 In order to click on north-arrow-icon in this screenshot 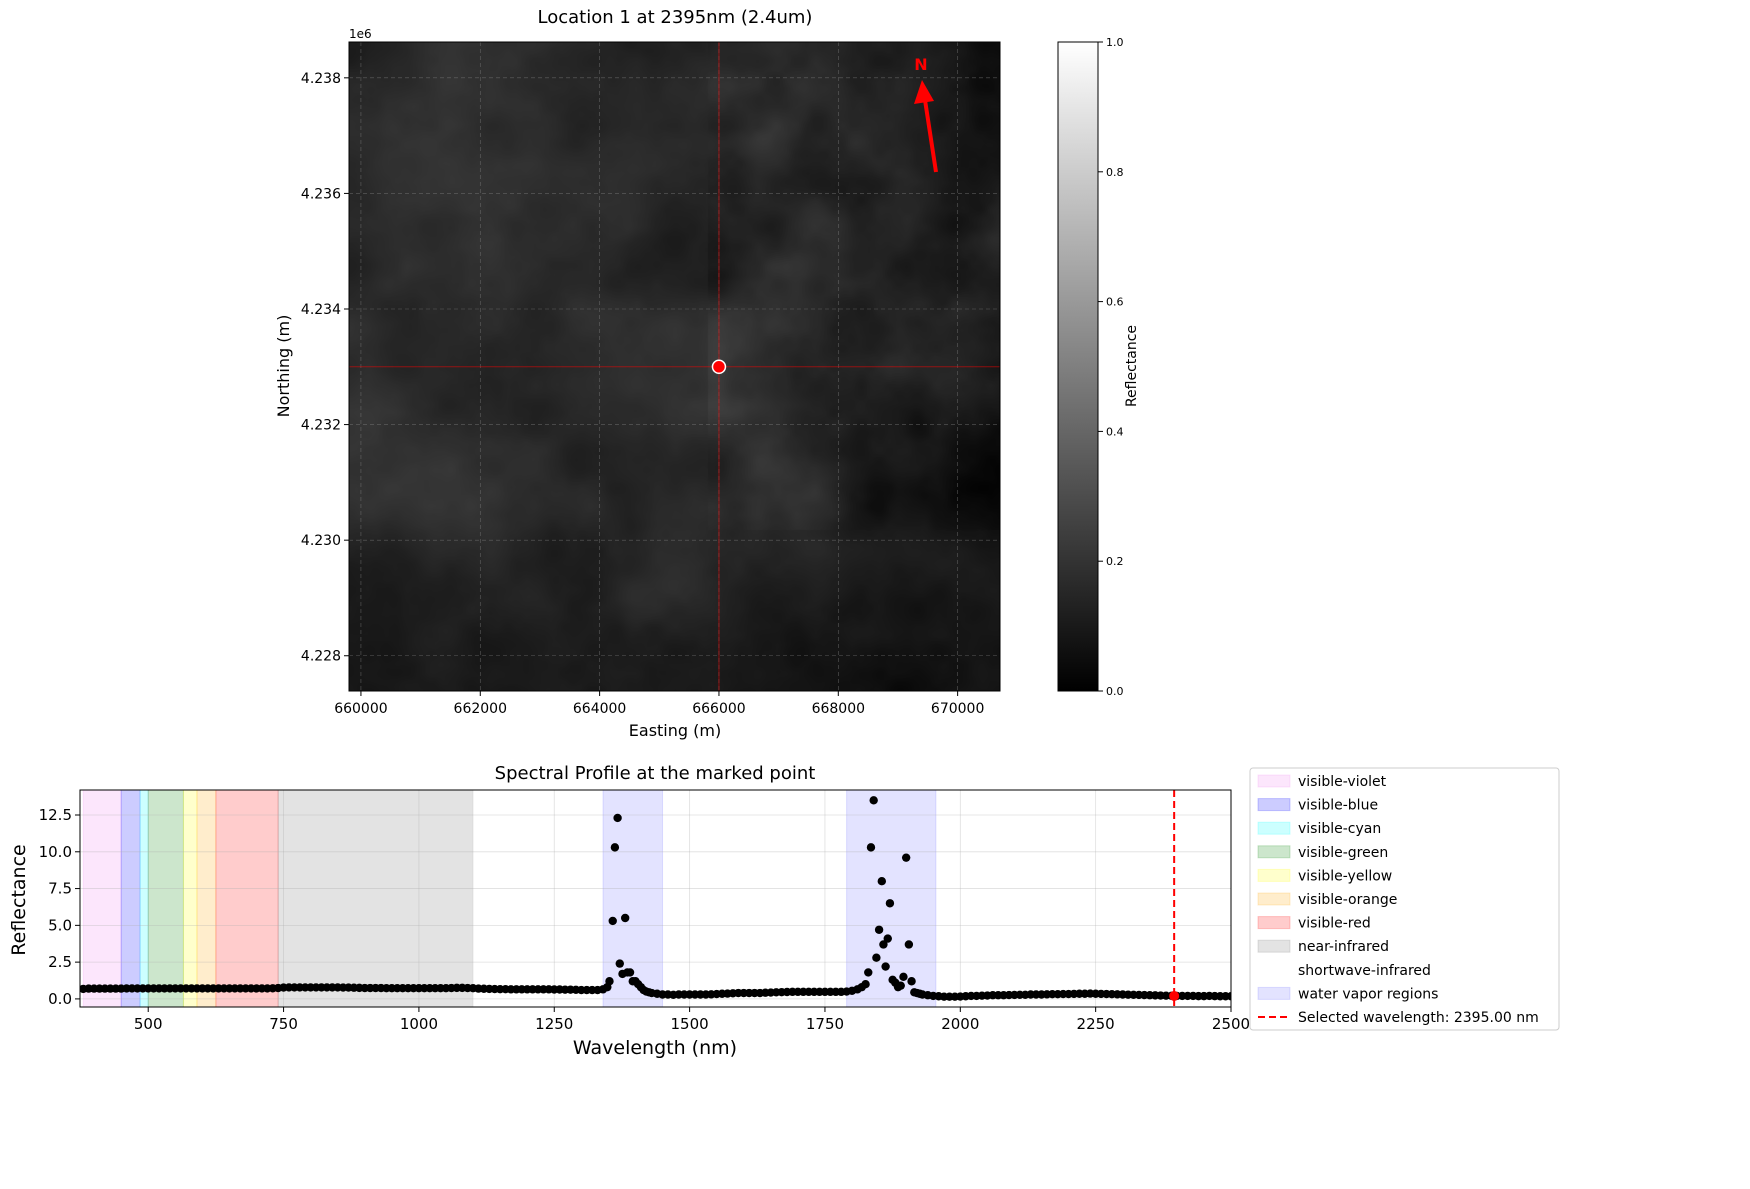, I will do `click(924, 92)`.